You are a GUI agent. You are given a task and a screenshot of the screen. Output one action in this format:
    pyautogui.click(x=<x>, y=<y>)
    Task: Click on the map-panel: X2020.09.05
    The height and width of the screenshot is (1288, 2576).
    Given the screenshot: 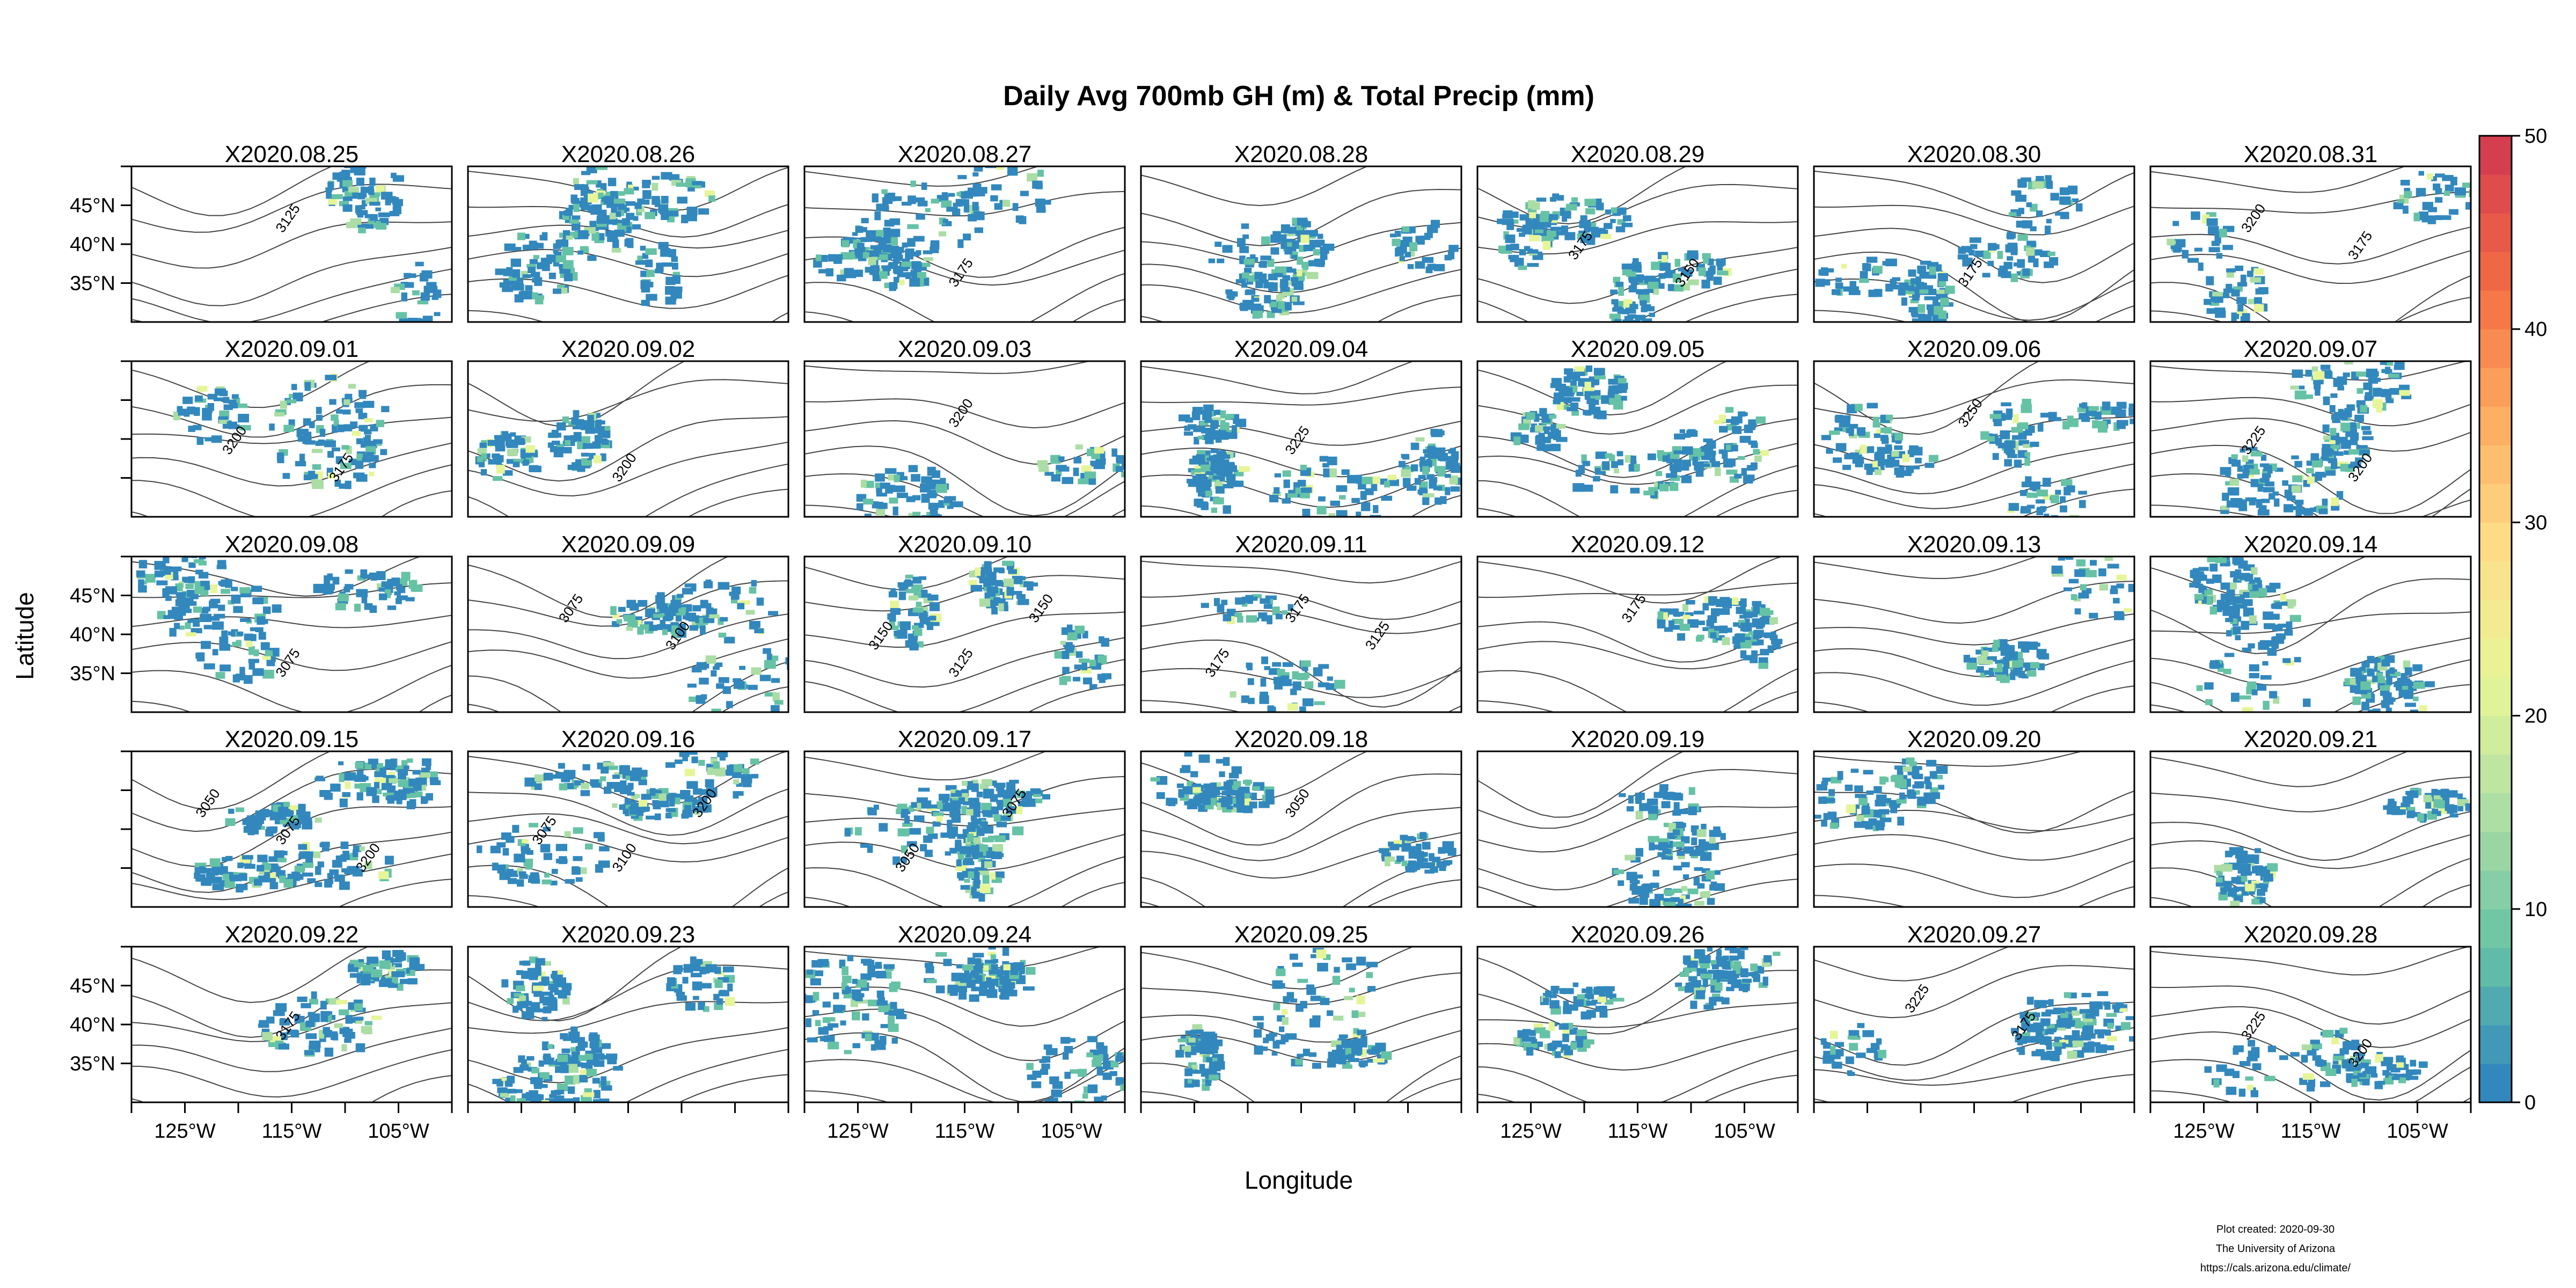 What is the action you would take?
    pyautogui.click(x=1637, y=427)
    